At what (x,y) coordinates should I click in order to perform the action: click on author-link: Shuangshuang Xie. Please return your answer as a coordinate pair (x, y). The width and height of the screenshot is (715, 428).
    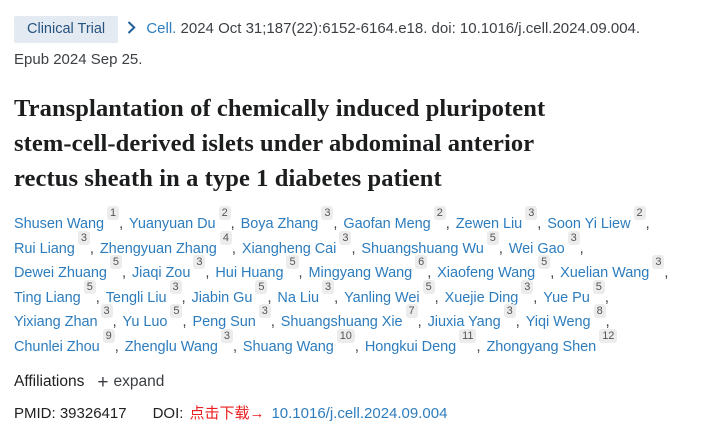
    Looking at the image, I should click on (341, 322).